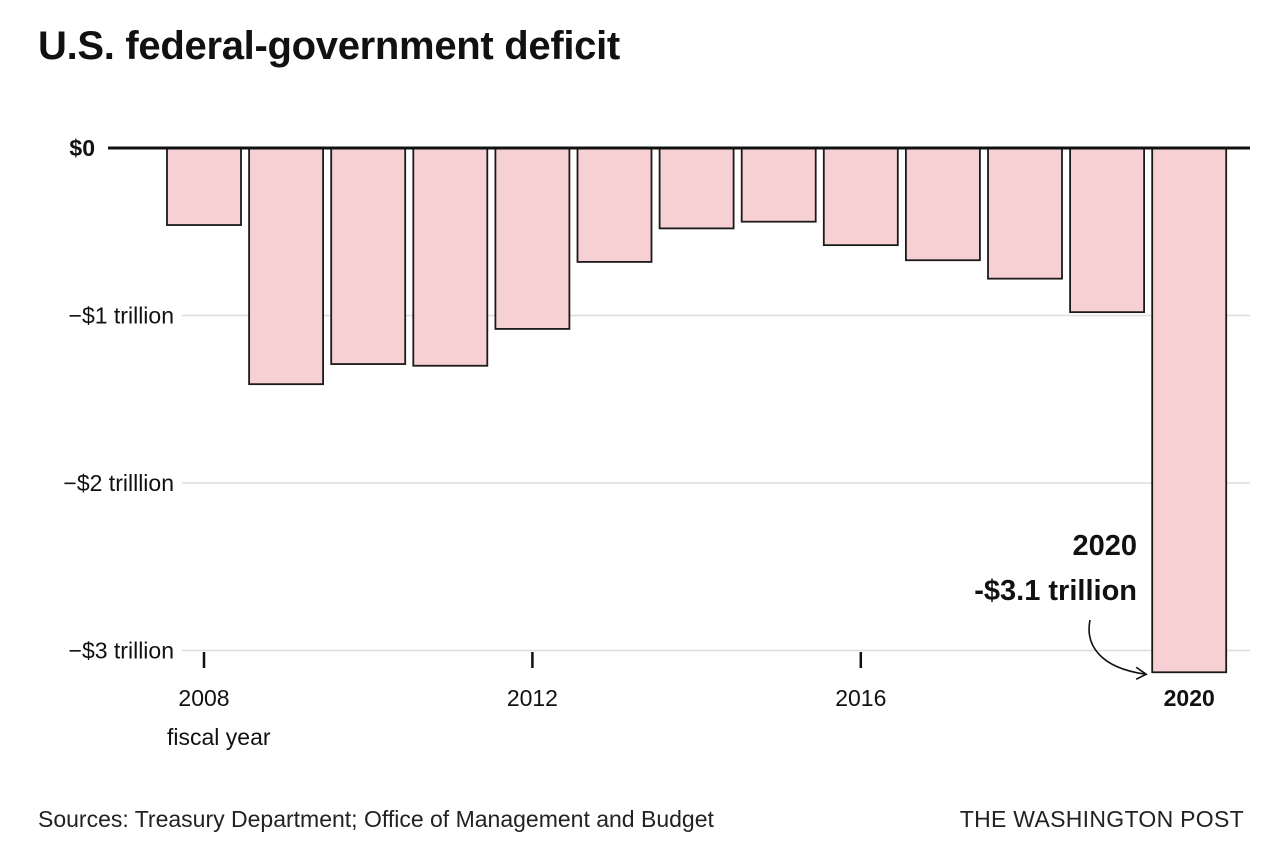 The height and width of the screenshot is (862, 1280). What do you see at coordinates (860, 698) in the screenshot?
I see `x-tick-label: 2016` at bounding box center [860, 698].